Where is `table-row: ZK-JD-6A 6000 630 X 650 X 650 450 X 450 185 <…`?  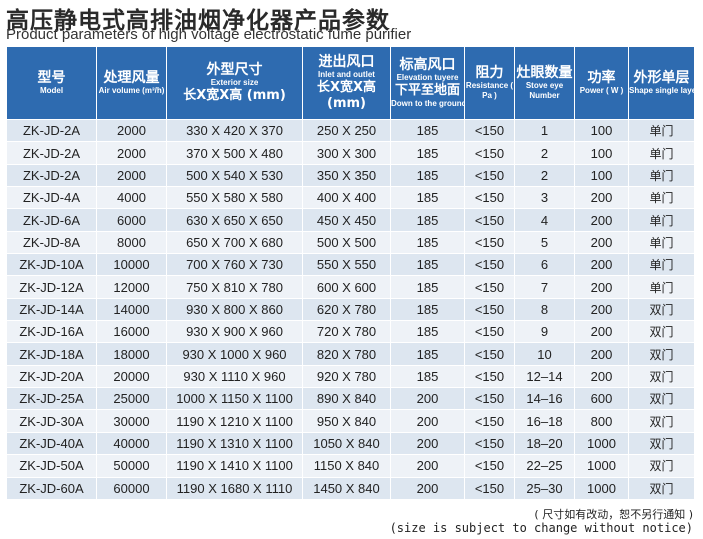
table-row: ZK-JD-6A 6000 630 X 650 X 650 450 X 450 185 <… is located at coordinates (350, 220).